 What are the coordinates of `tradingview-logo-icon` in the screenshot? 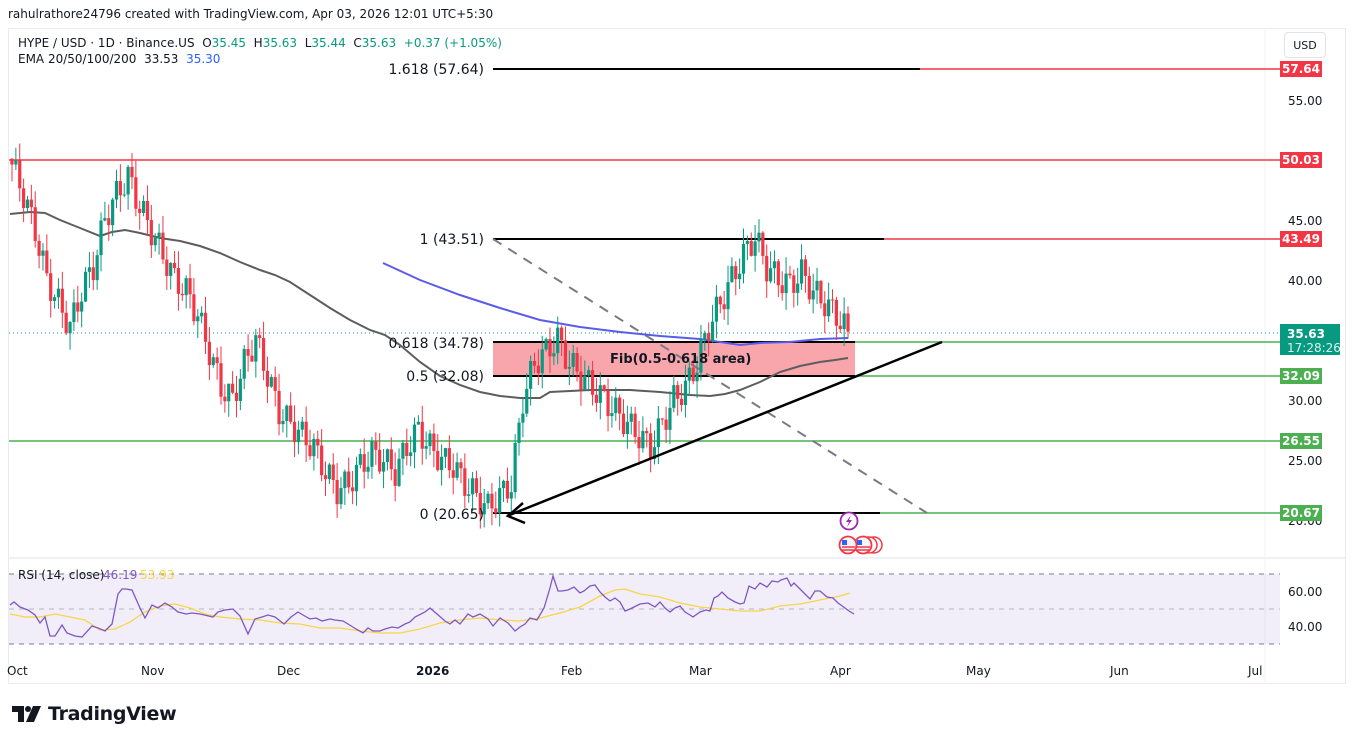 It's located at (26, 714).